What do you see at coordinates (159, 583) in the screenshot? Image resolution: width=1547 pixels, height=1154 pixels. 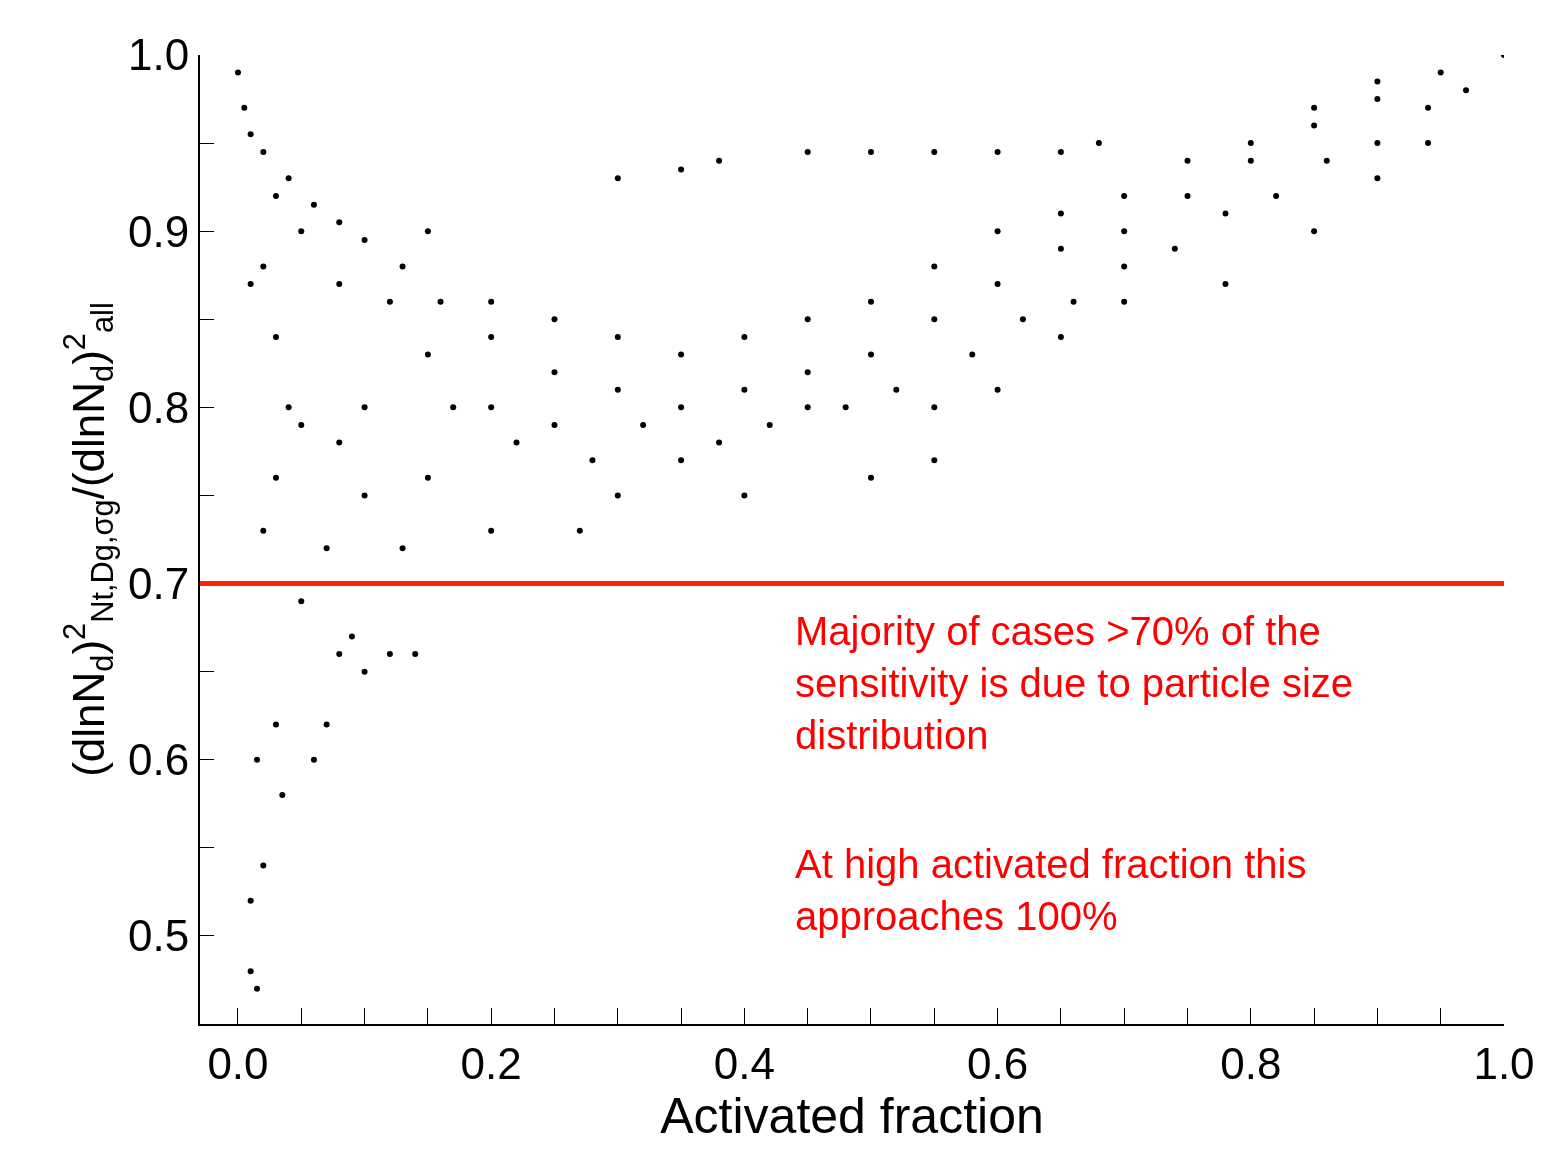 I see `y-tick-label: 0.7` at bounding box center [159, 583].